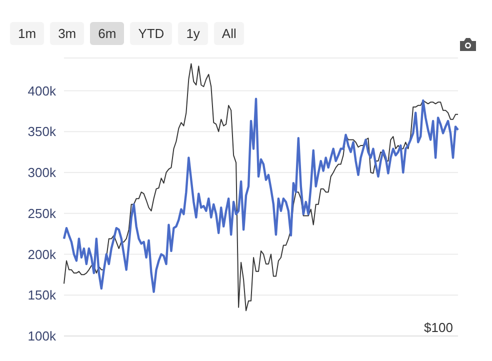  What do you see at coordinates (42, 336) in the screenshot?
I see `y-tick-label: 100k` at bounding box center [42, 336].